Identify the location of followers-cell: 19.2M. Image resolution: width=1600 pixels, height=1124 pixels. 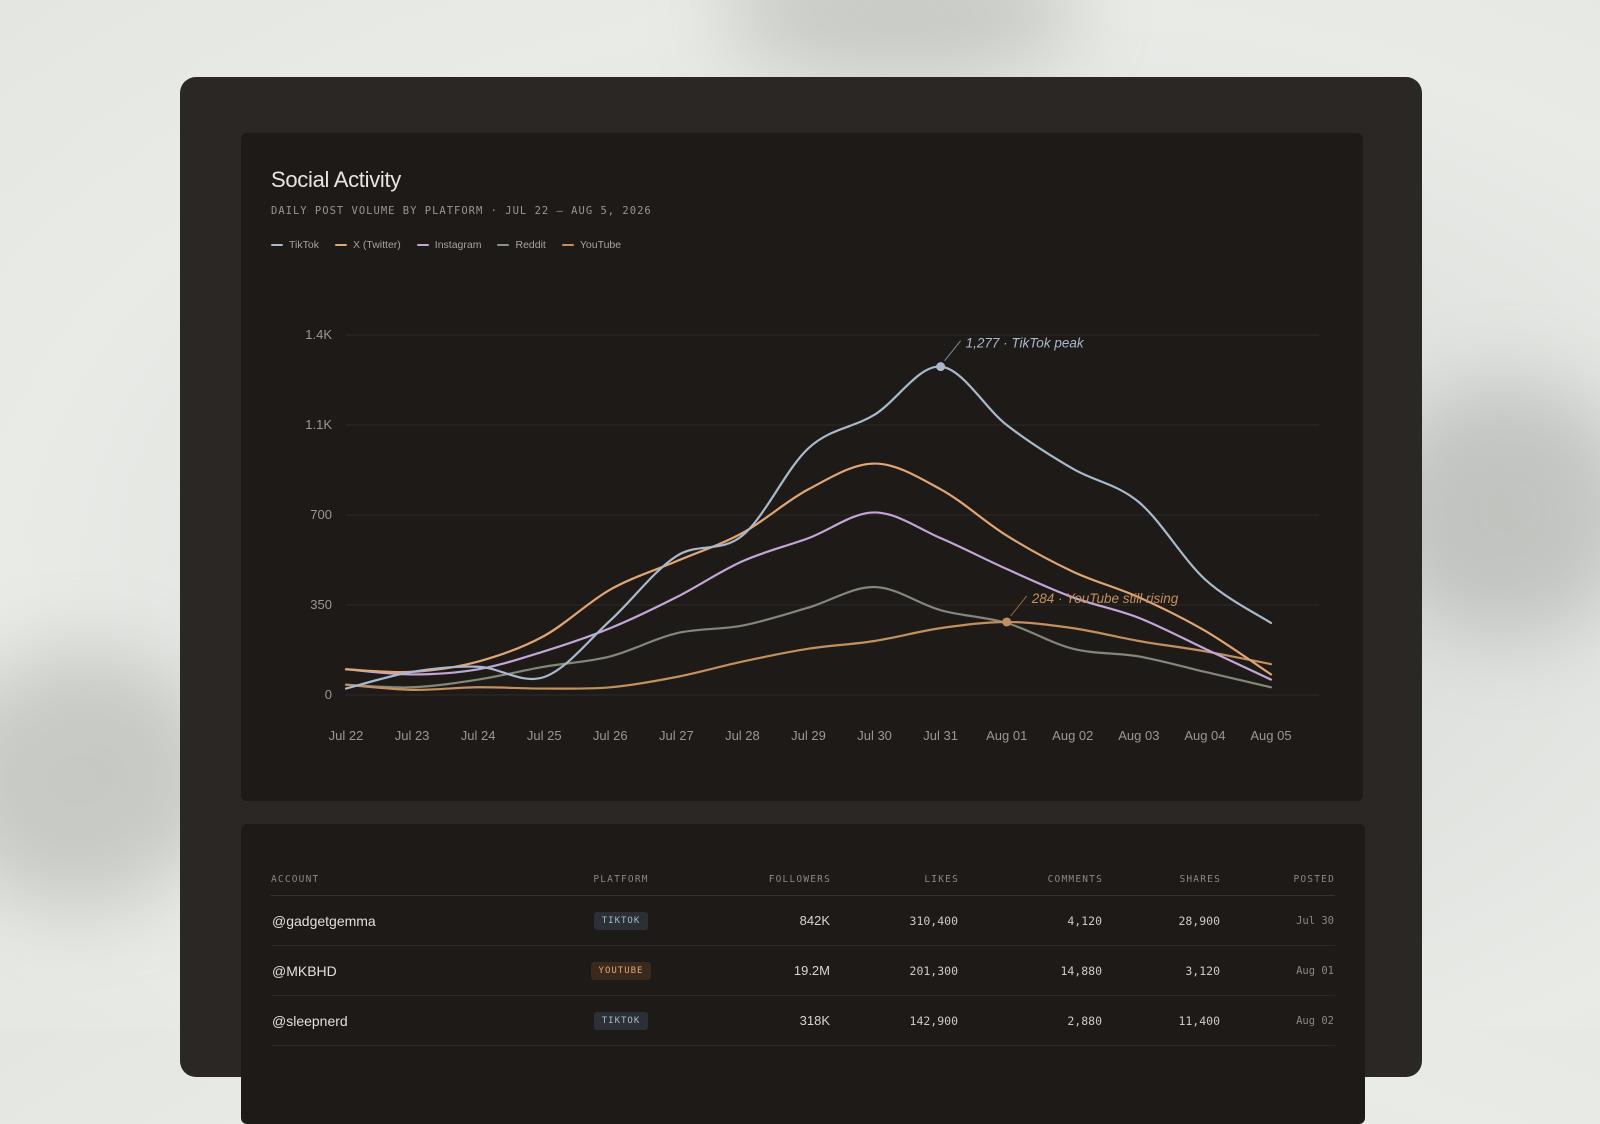
(751, 970).